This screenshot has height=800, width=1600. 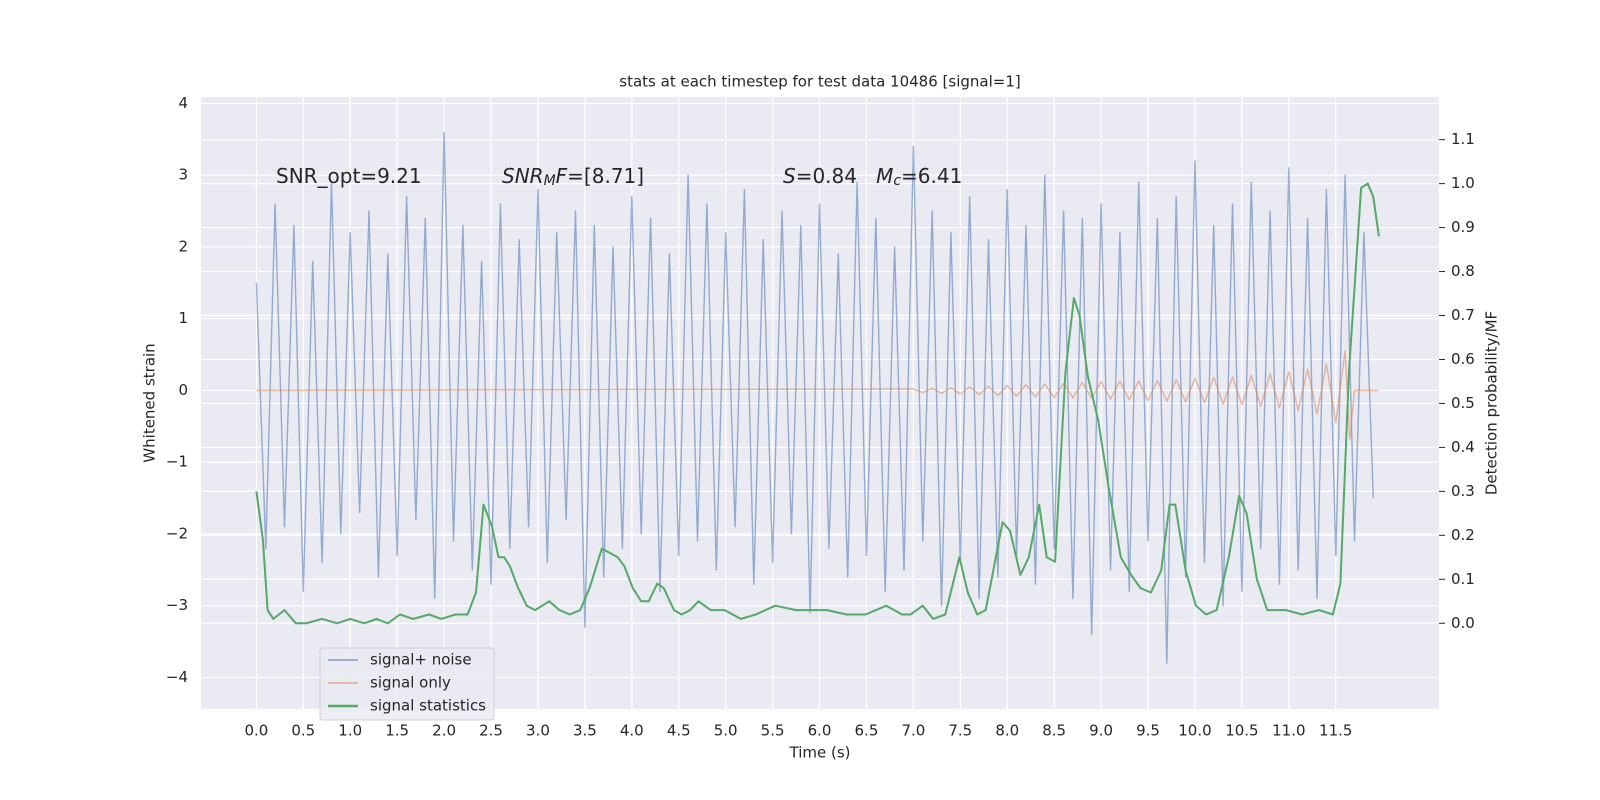 What do you see at coordinates (444, 731) in the screenshot?
I see `x-tick-label: 2.0` at bounding box center [444, 731].